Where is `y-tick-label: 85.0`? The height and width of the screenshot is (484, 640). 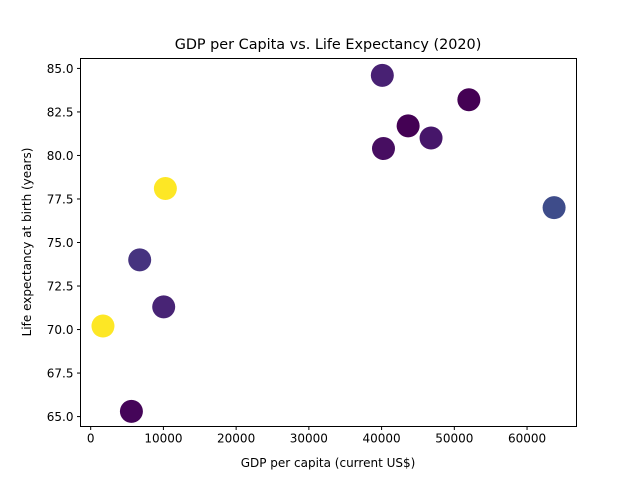 y-tick-label: 85.0 is located at coordinates (60, 69).